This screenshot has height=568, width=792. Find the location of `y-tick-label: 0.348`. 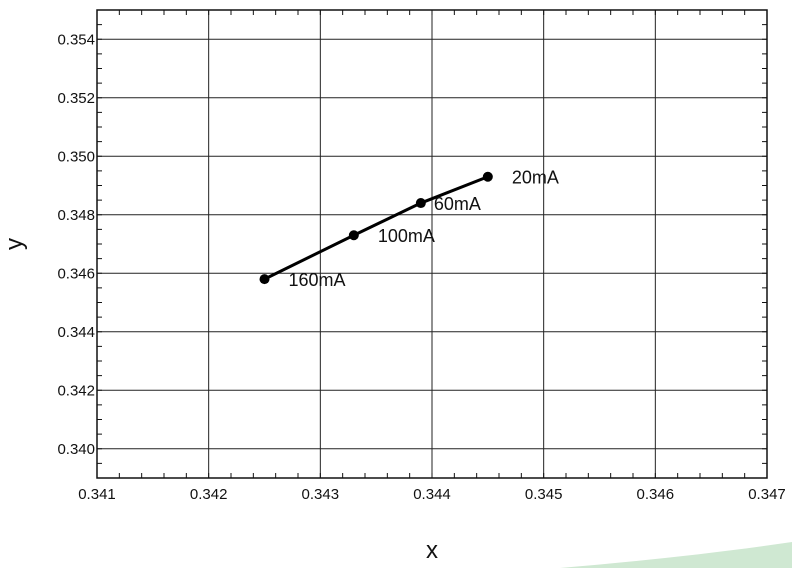

y-tick-label: 0.348 is located at coordinates (76, 215).